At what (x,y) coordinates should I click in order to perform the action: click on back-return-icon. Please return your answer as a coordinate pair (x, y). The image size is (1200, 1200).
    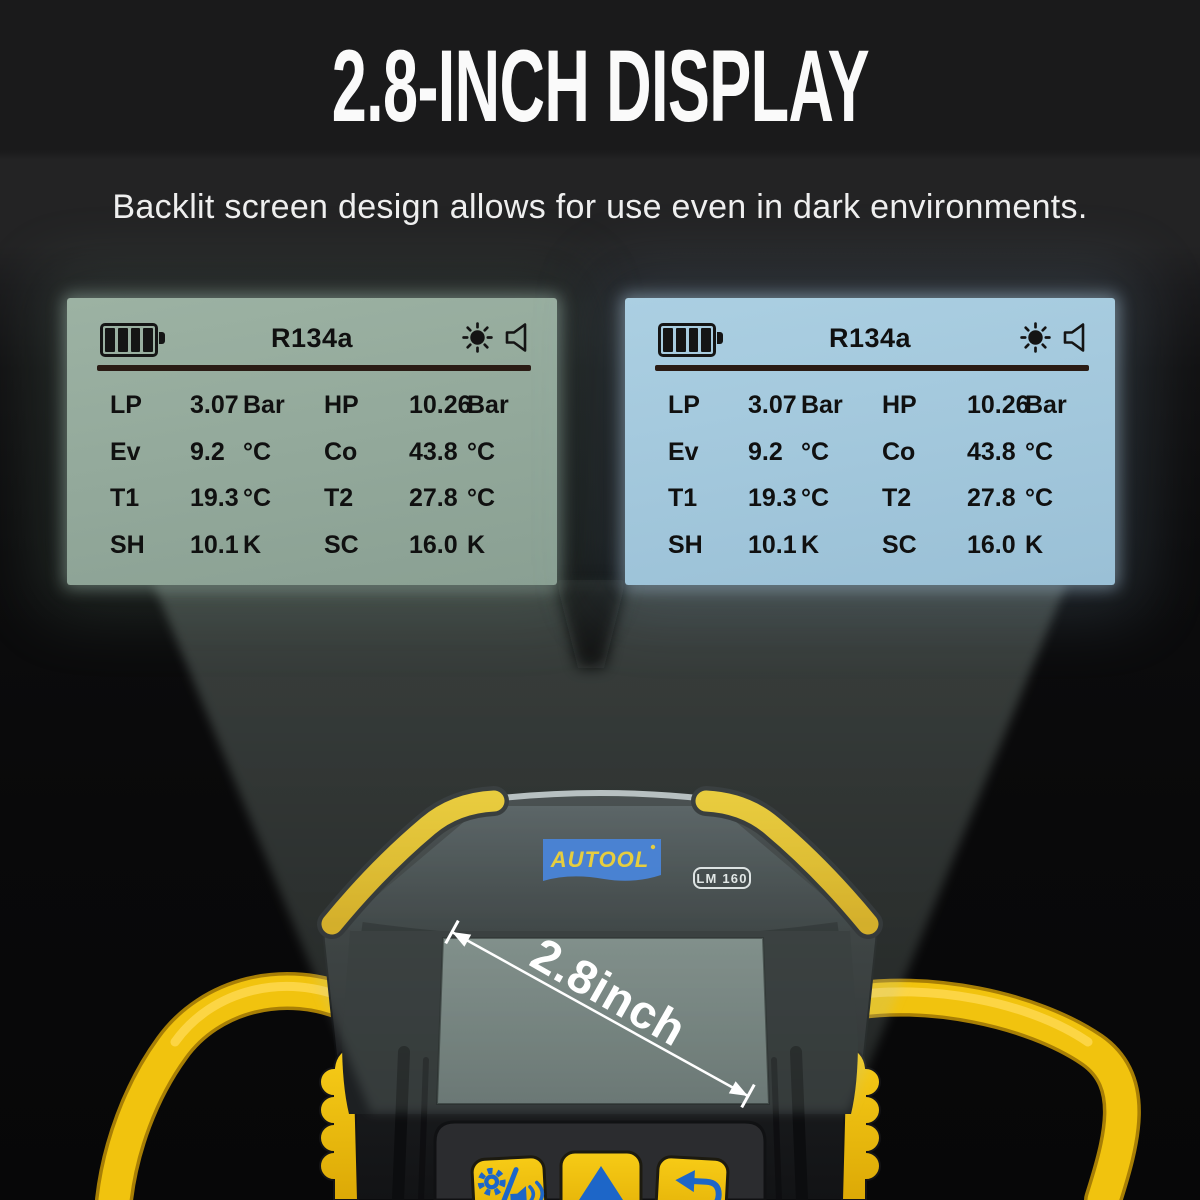
    Looking at the image, I should click on (698, 1185).